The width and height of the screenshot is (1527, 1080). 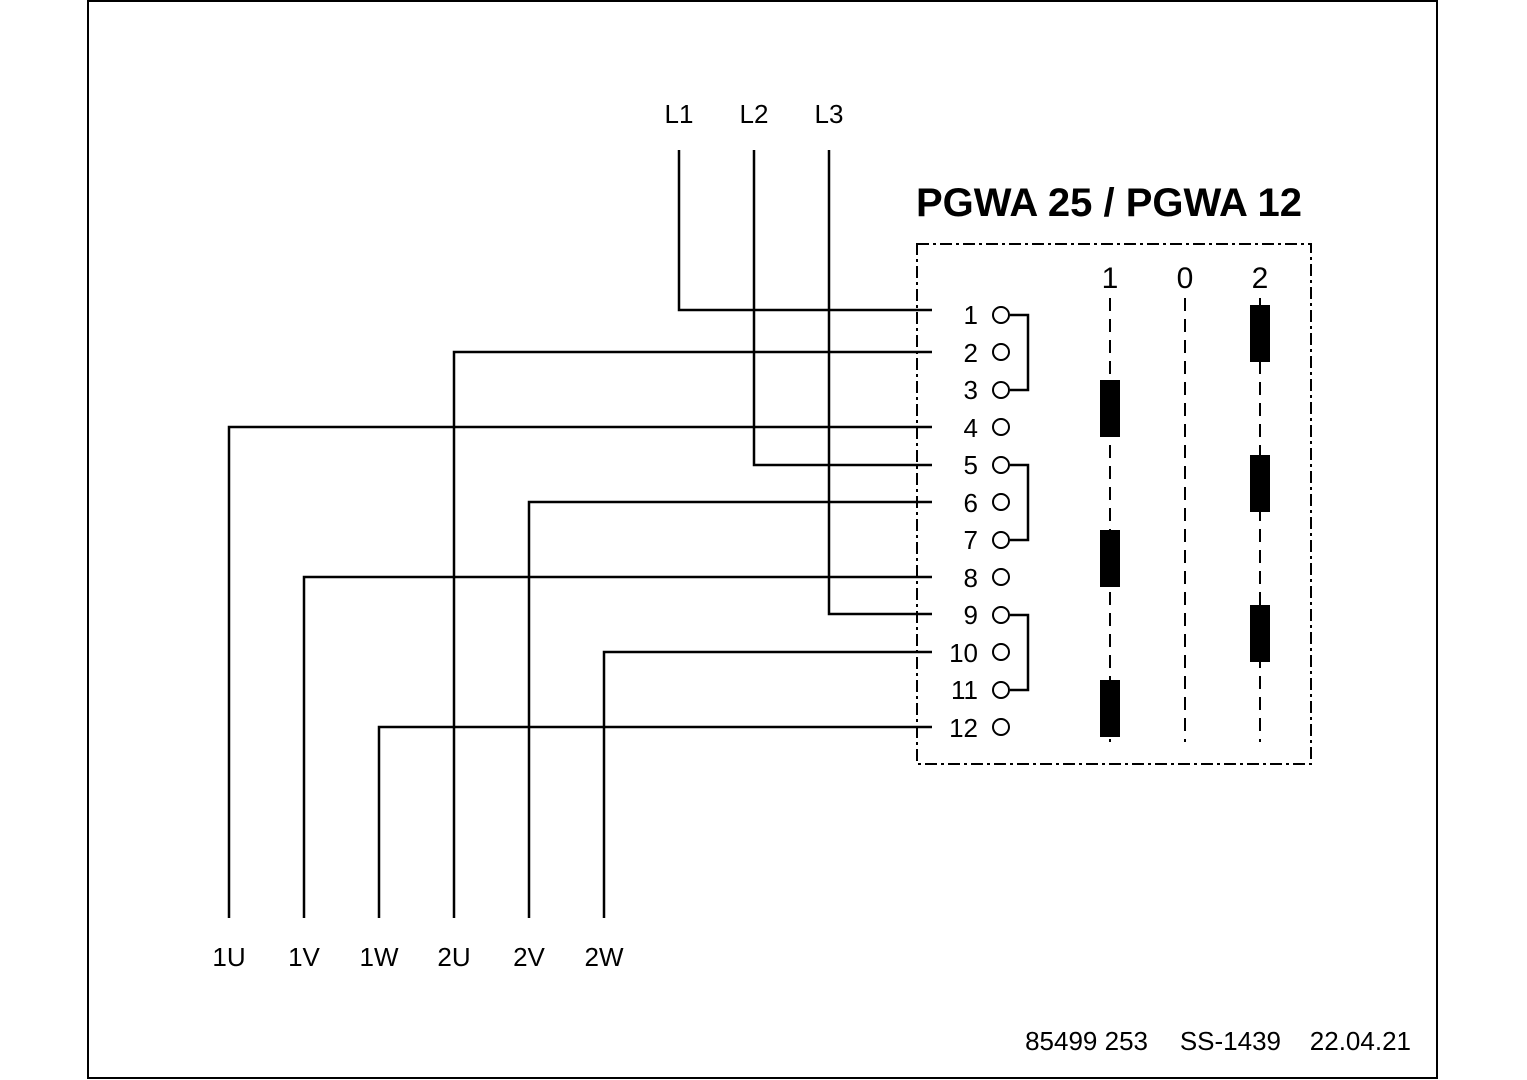 What do you see at coordinates (1230, 1041) in the screenshot?
I see `footer-drawing-code: SS-1439` at bounding box center [1230, 1041].